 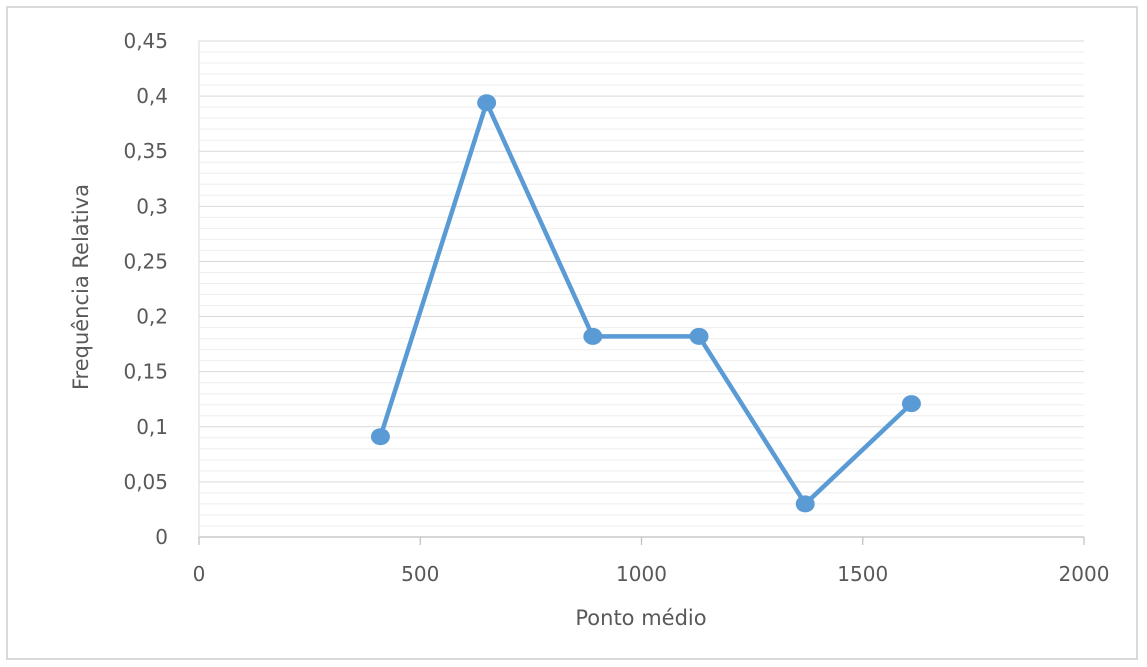 What do you see at coordinates (640, 618) in the screenshot?
I see `x-axis-title: Ponto médio` at bounding box center [640, 618].